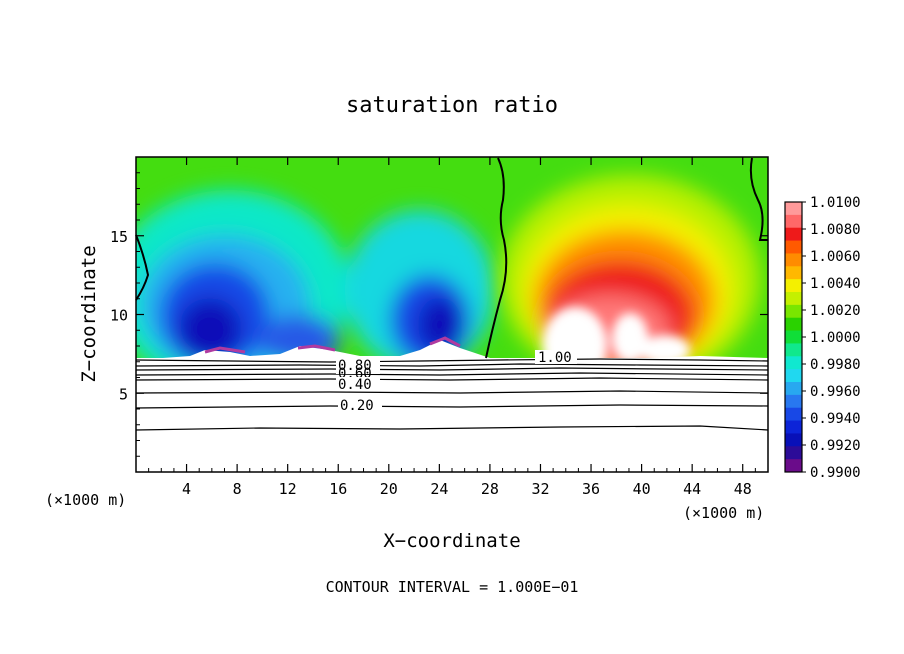 This screenshot has height=654, width=904. Describe the element at coordinates (758, 199) in the screenshot. I see `contour-1-00-right` at that location.